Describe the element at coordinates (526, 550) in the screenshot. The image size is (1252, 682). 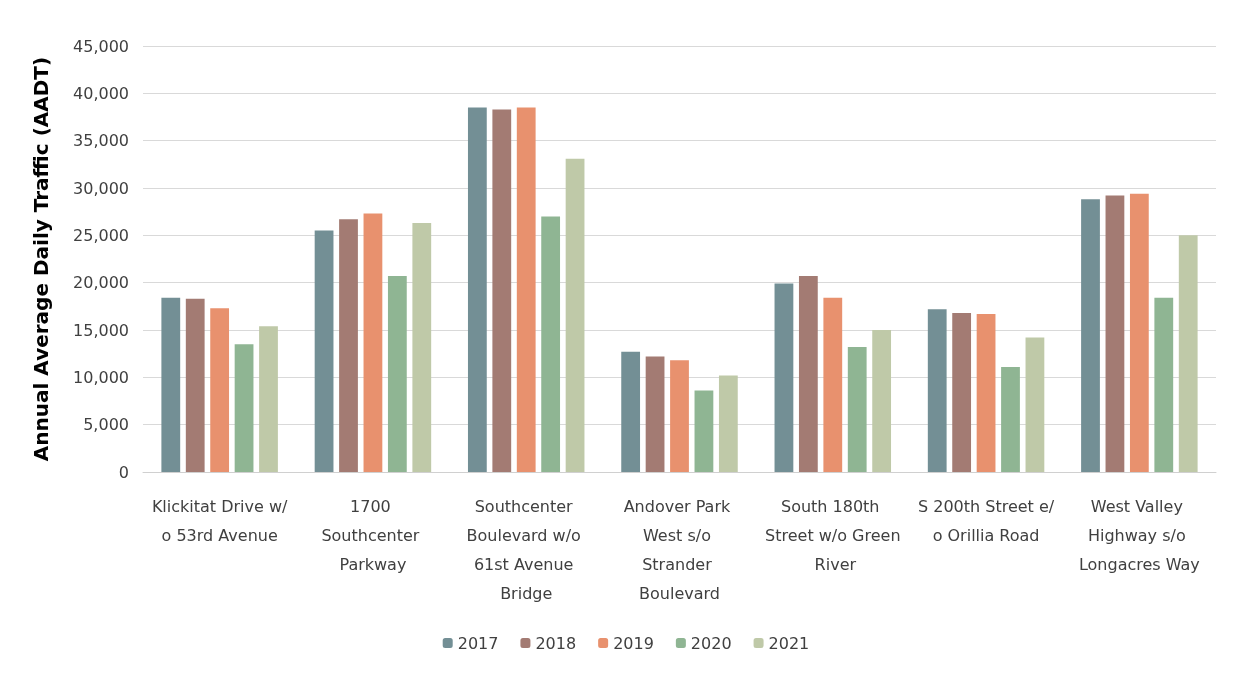
I see `x-tick-label: Southcenter Boulevard w/o 61st Avenue Bridge` at that location.